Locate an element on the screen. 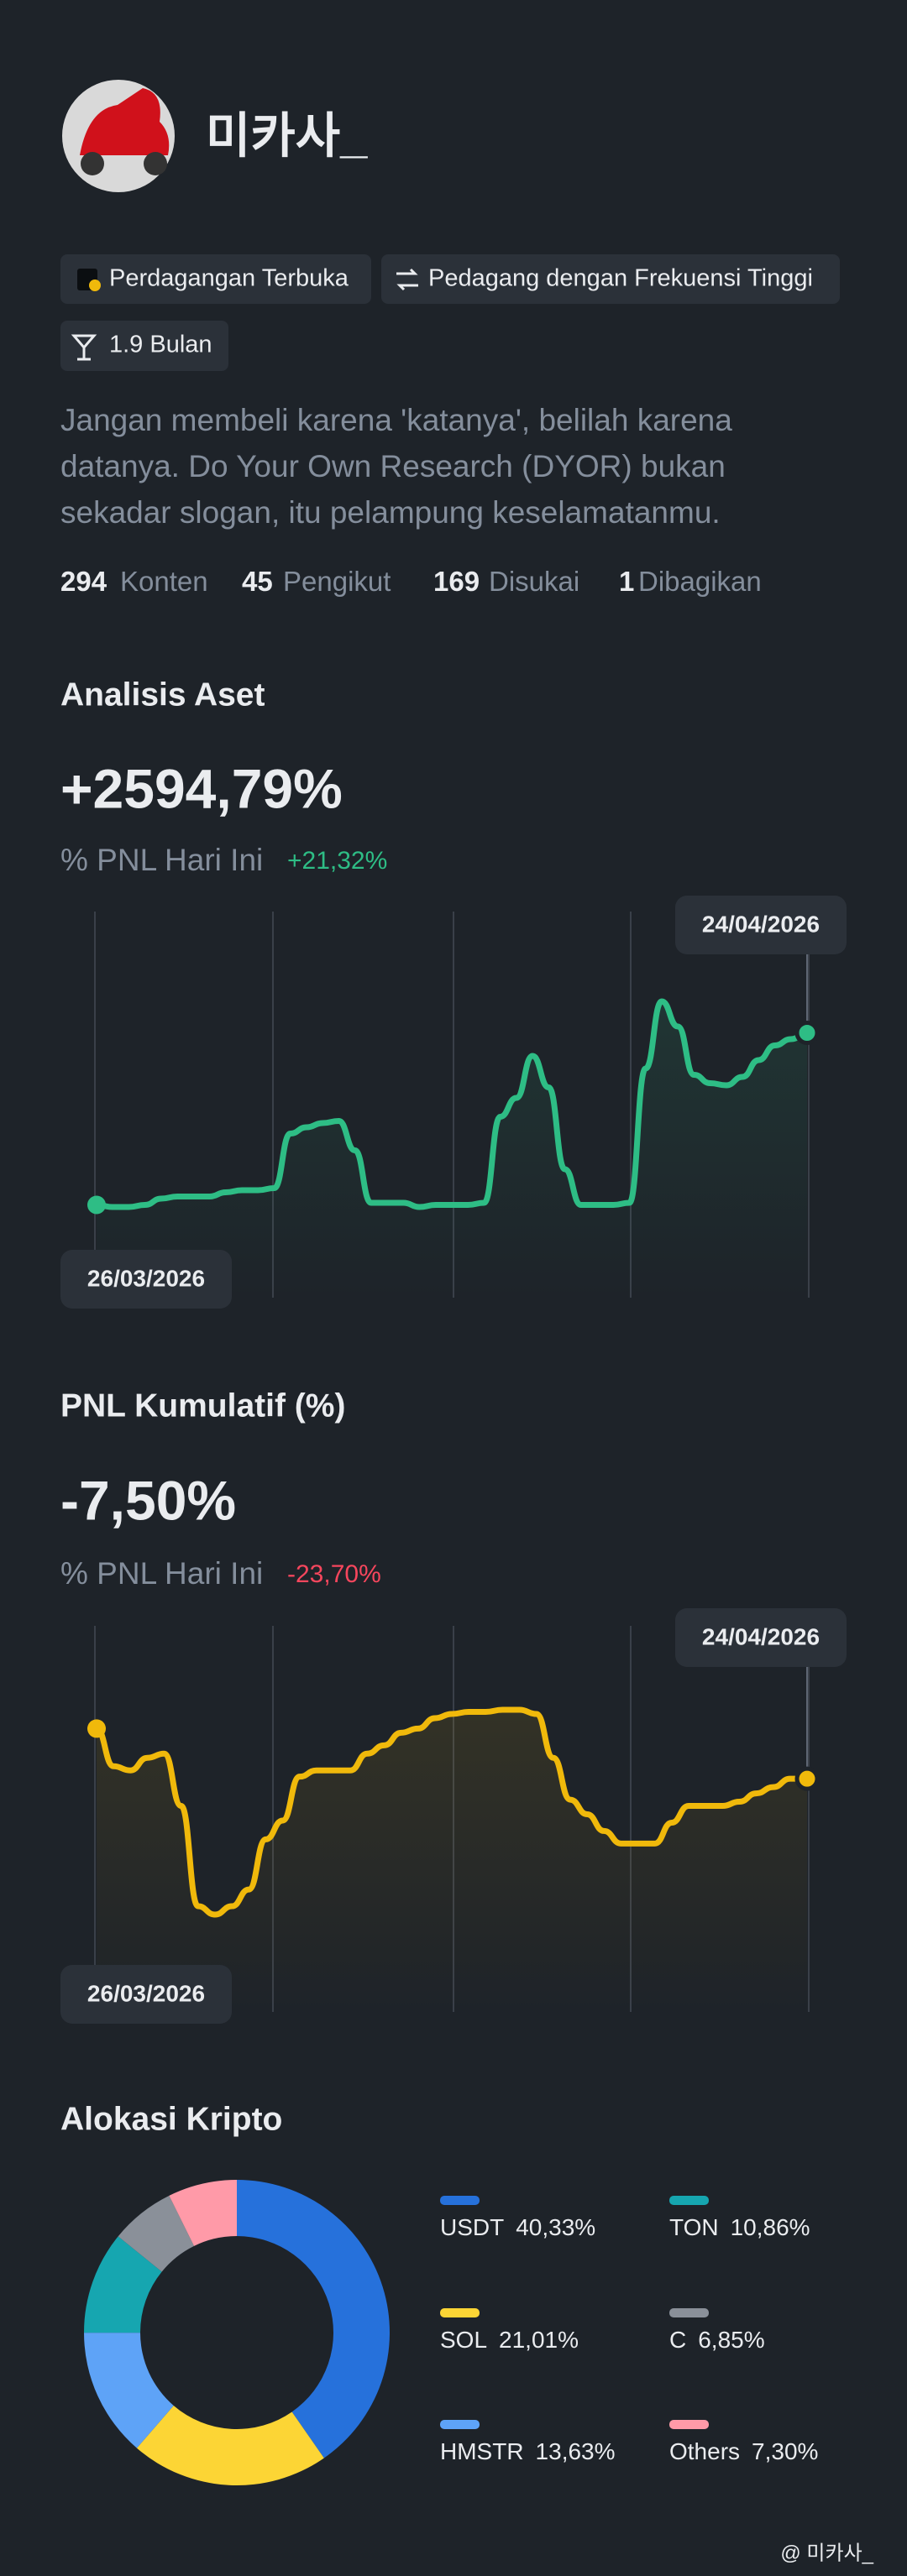 Image resolution: width=907 pixels, height=2576 pixels. tag: 1.9 Bulan is located at coordinates (160, 345).